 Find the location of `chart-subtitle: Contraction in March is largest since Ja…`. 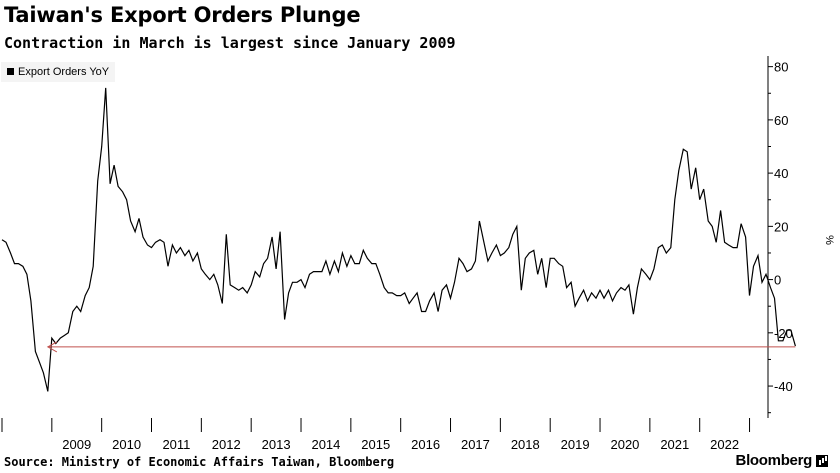

chart-subtitle: Contraction in March is largest since Ja… is located at coordinates (230, 43).